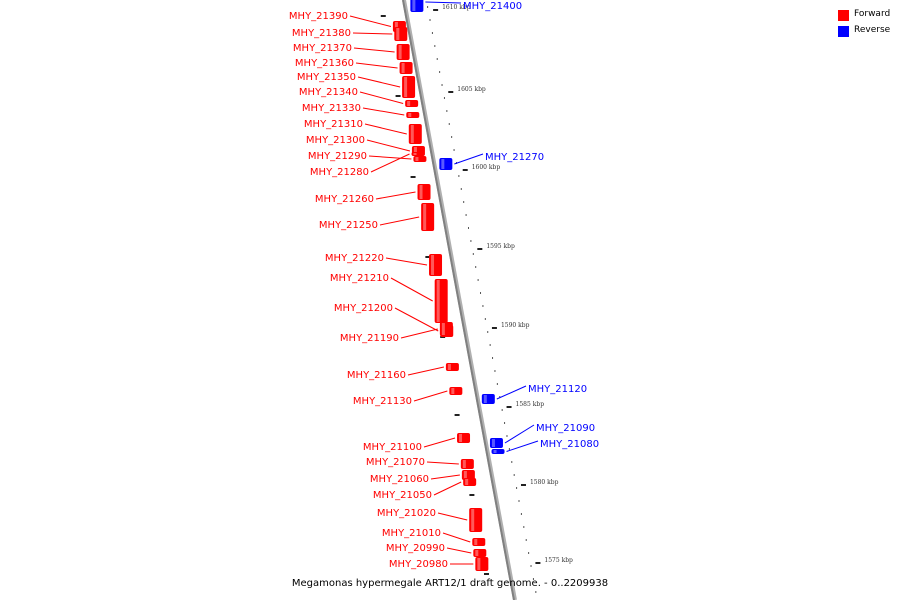 The height and width of the screenshot is (604, 900). What do you see at coordinates (515, 325) in the screenshot?
I see `scale-tick-label: 1590 kbp` at bounding box center [515, 325].